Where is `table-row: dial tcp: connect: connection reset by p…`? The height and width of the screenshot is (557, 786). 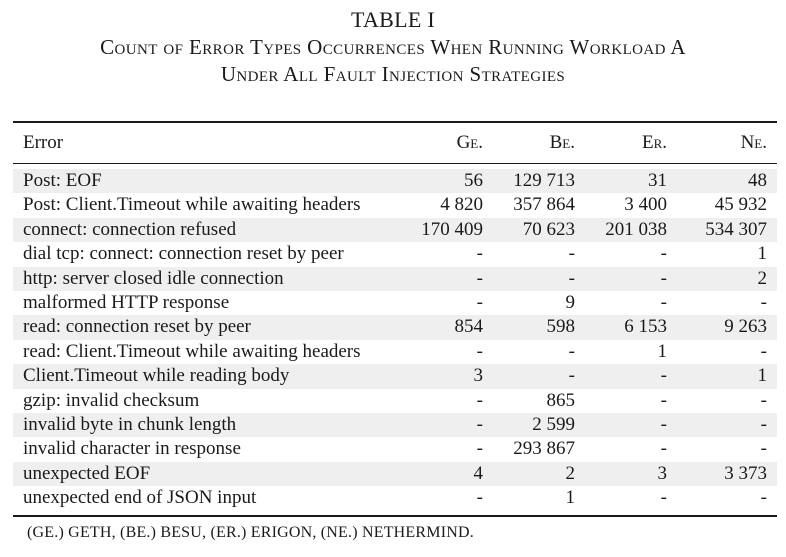 table-row: dial tcp: connect: connection reset by p… is located at coordinates (395, 254).